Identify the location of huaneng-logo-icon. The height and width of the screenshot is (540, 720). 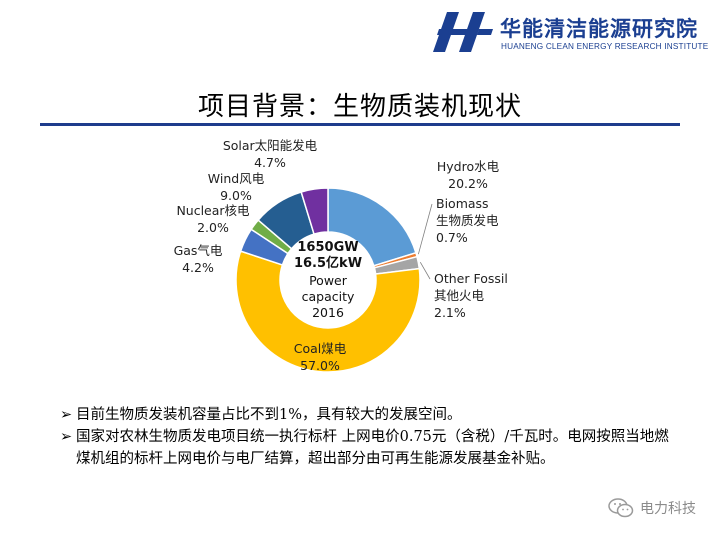
(463, 32).